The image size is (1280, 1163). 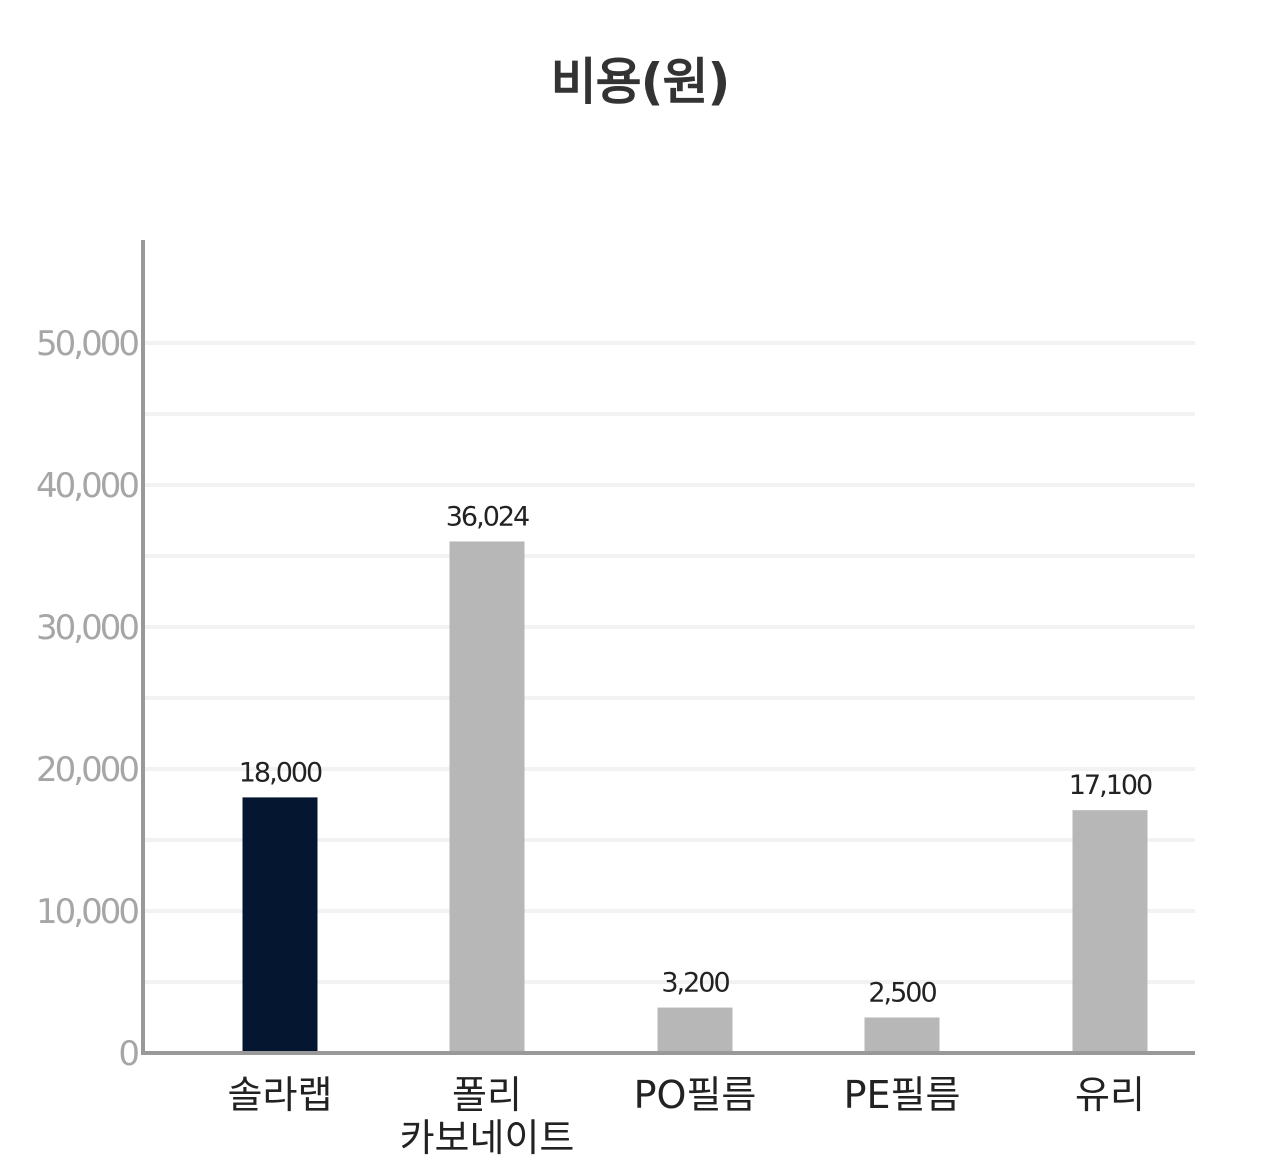 What do you see at coordinates (487, 516) in the screenshot?
I see `data-label: 36,024` at bounding box center [487, 516].